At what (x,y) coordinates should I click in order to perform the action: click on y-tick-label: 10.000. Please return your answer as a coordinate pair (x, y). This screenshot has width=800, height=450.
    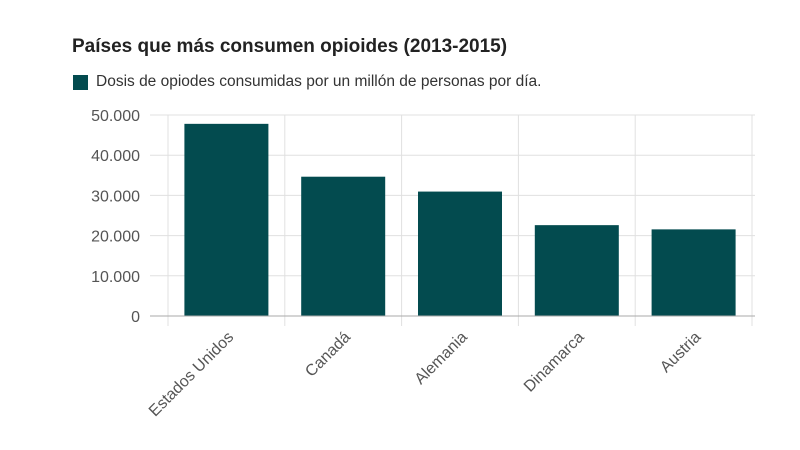
    Looking at the image, I should click on (115, 277).